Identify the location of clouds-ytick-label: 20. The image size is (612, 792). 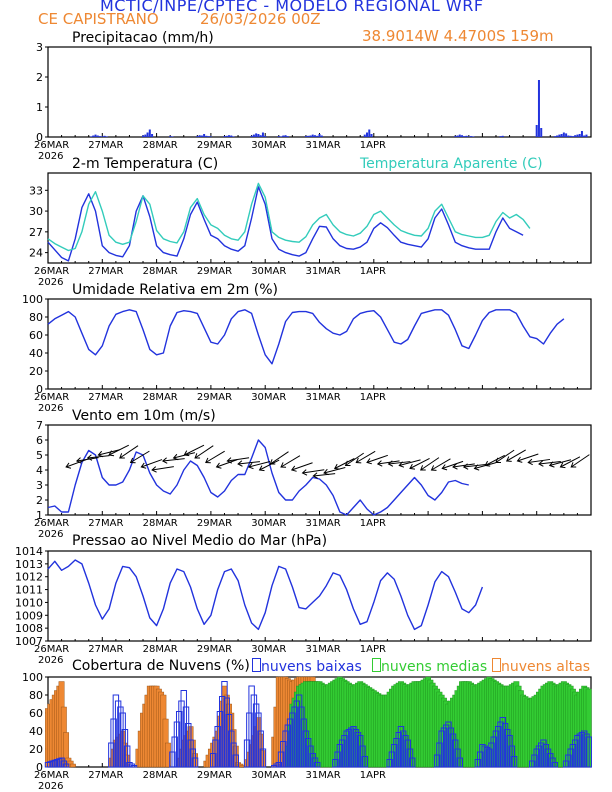
(36, 749).